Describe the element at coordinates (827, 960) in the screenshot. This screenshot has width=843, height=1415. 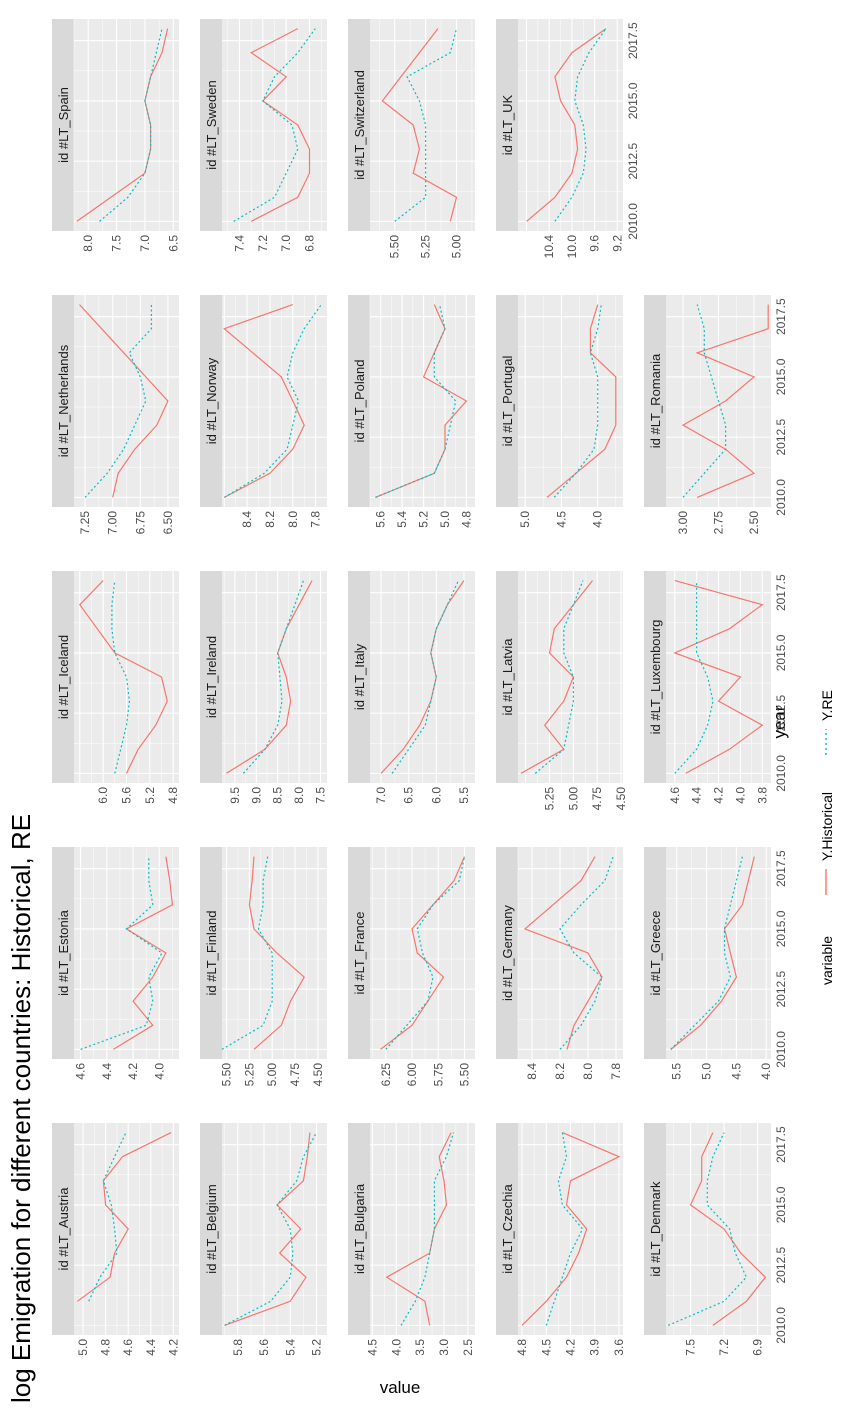
I see `legend-title: variable` at that location.